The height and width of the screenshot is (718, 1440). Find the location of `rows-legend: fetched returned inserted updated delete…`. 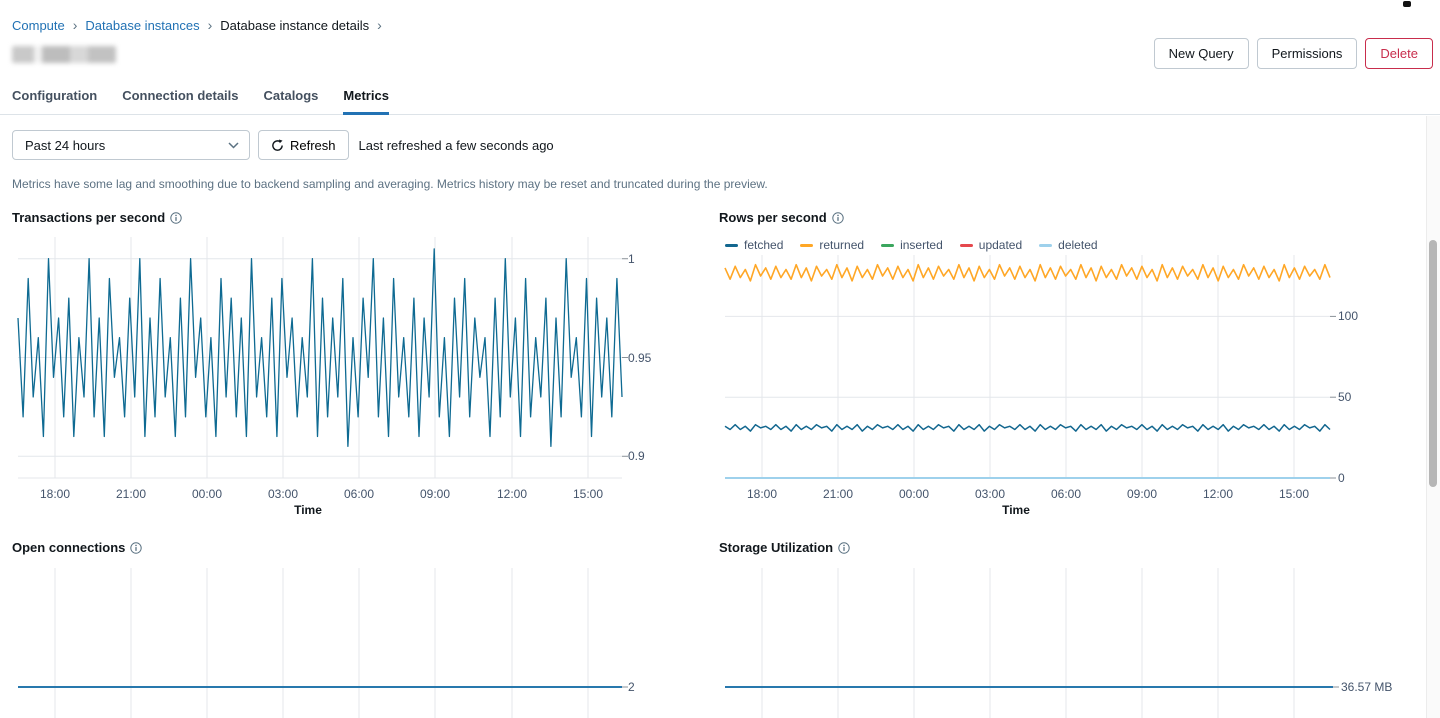

rows-legend: fetched returned inserted updated delete… is located at coordinates (911, 245).